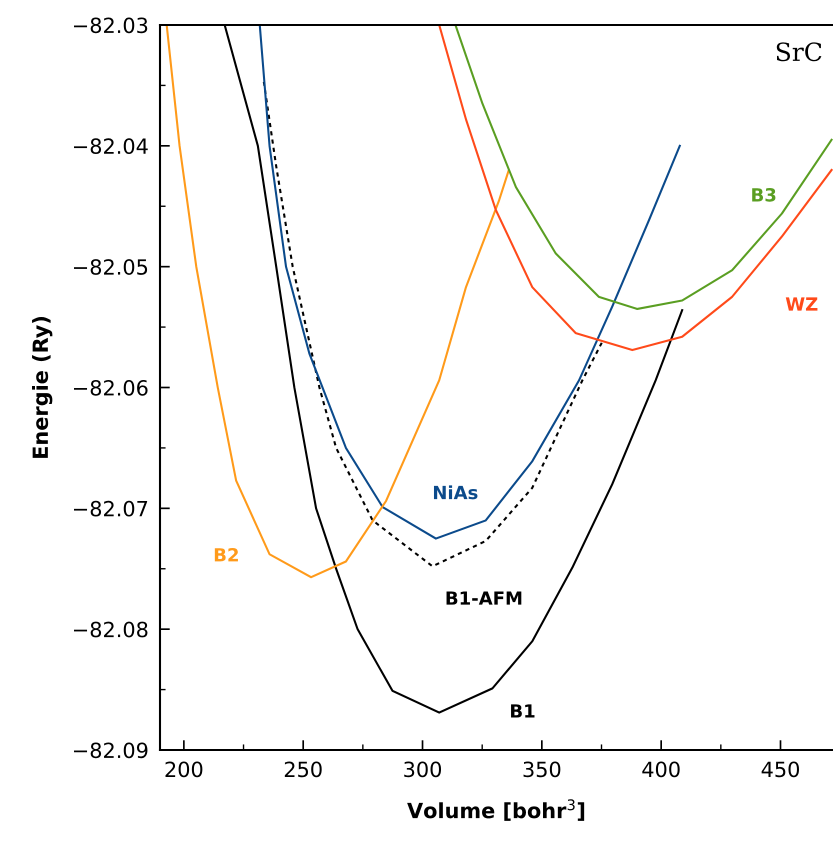 This screenshot has height=849, width=833. What do you see at coordinates (111, 146) in the screenshot?
I see `y-tick-label: −82.04` at bounding box center [111, 146].